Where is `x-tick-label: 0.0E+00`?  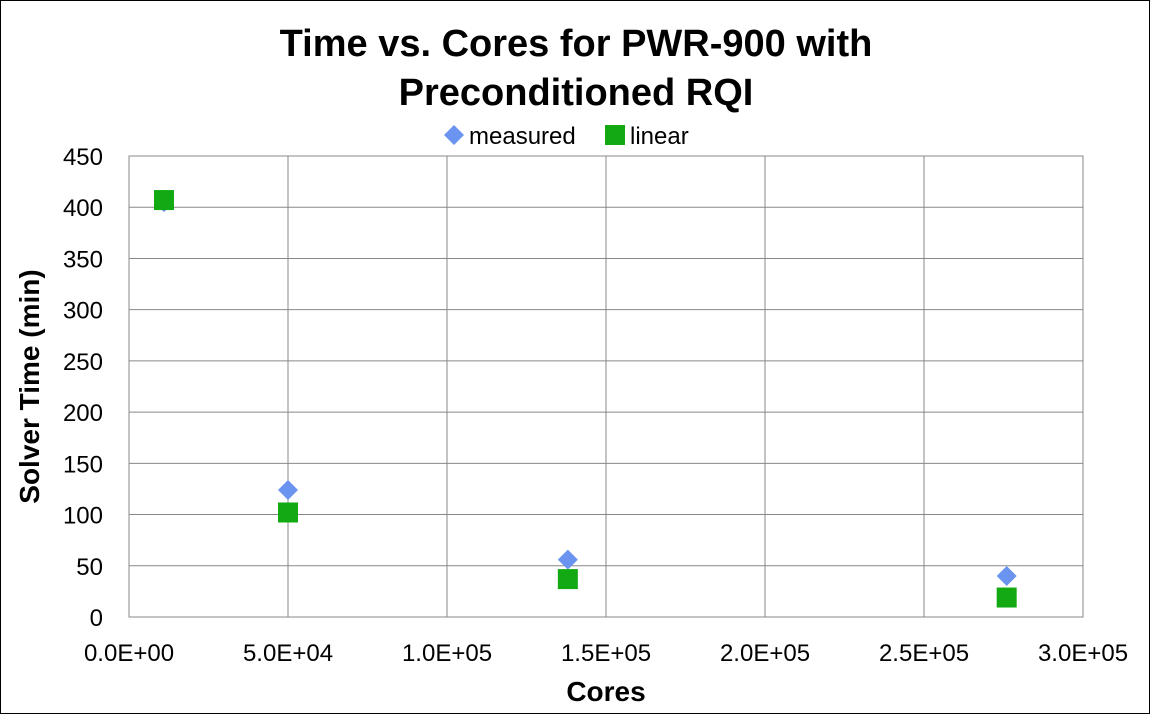 x-tick-label: 0.0E+00 is located at coordinates (129, 653).